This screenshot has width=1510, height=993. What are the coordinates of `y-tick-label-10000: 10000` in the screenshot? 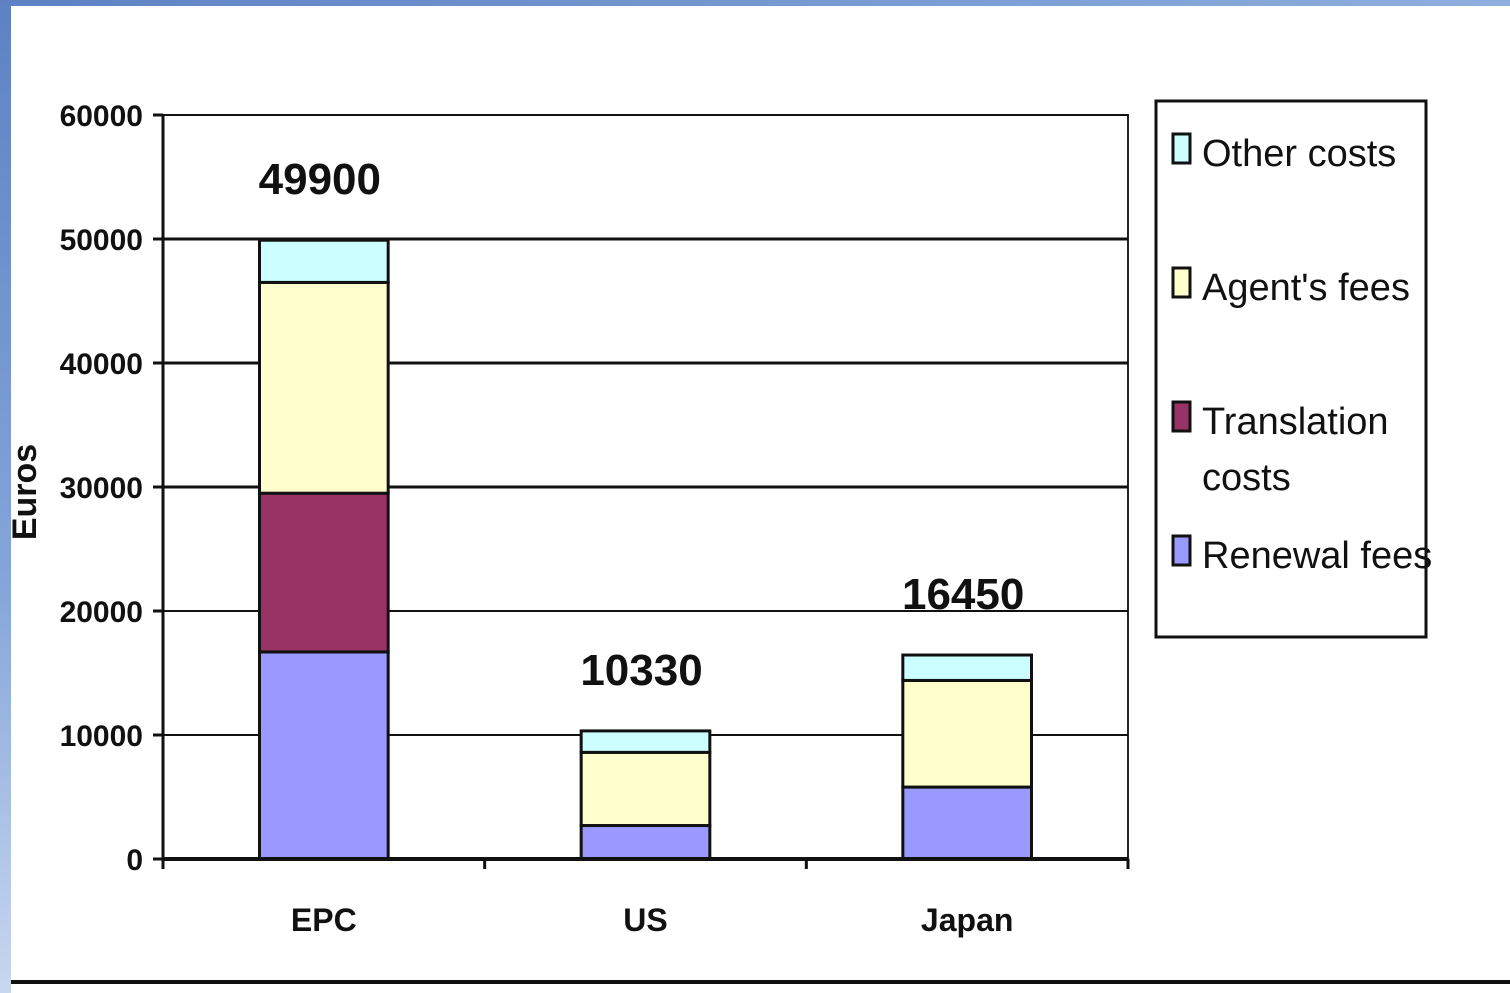 It's located at (101, 736).